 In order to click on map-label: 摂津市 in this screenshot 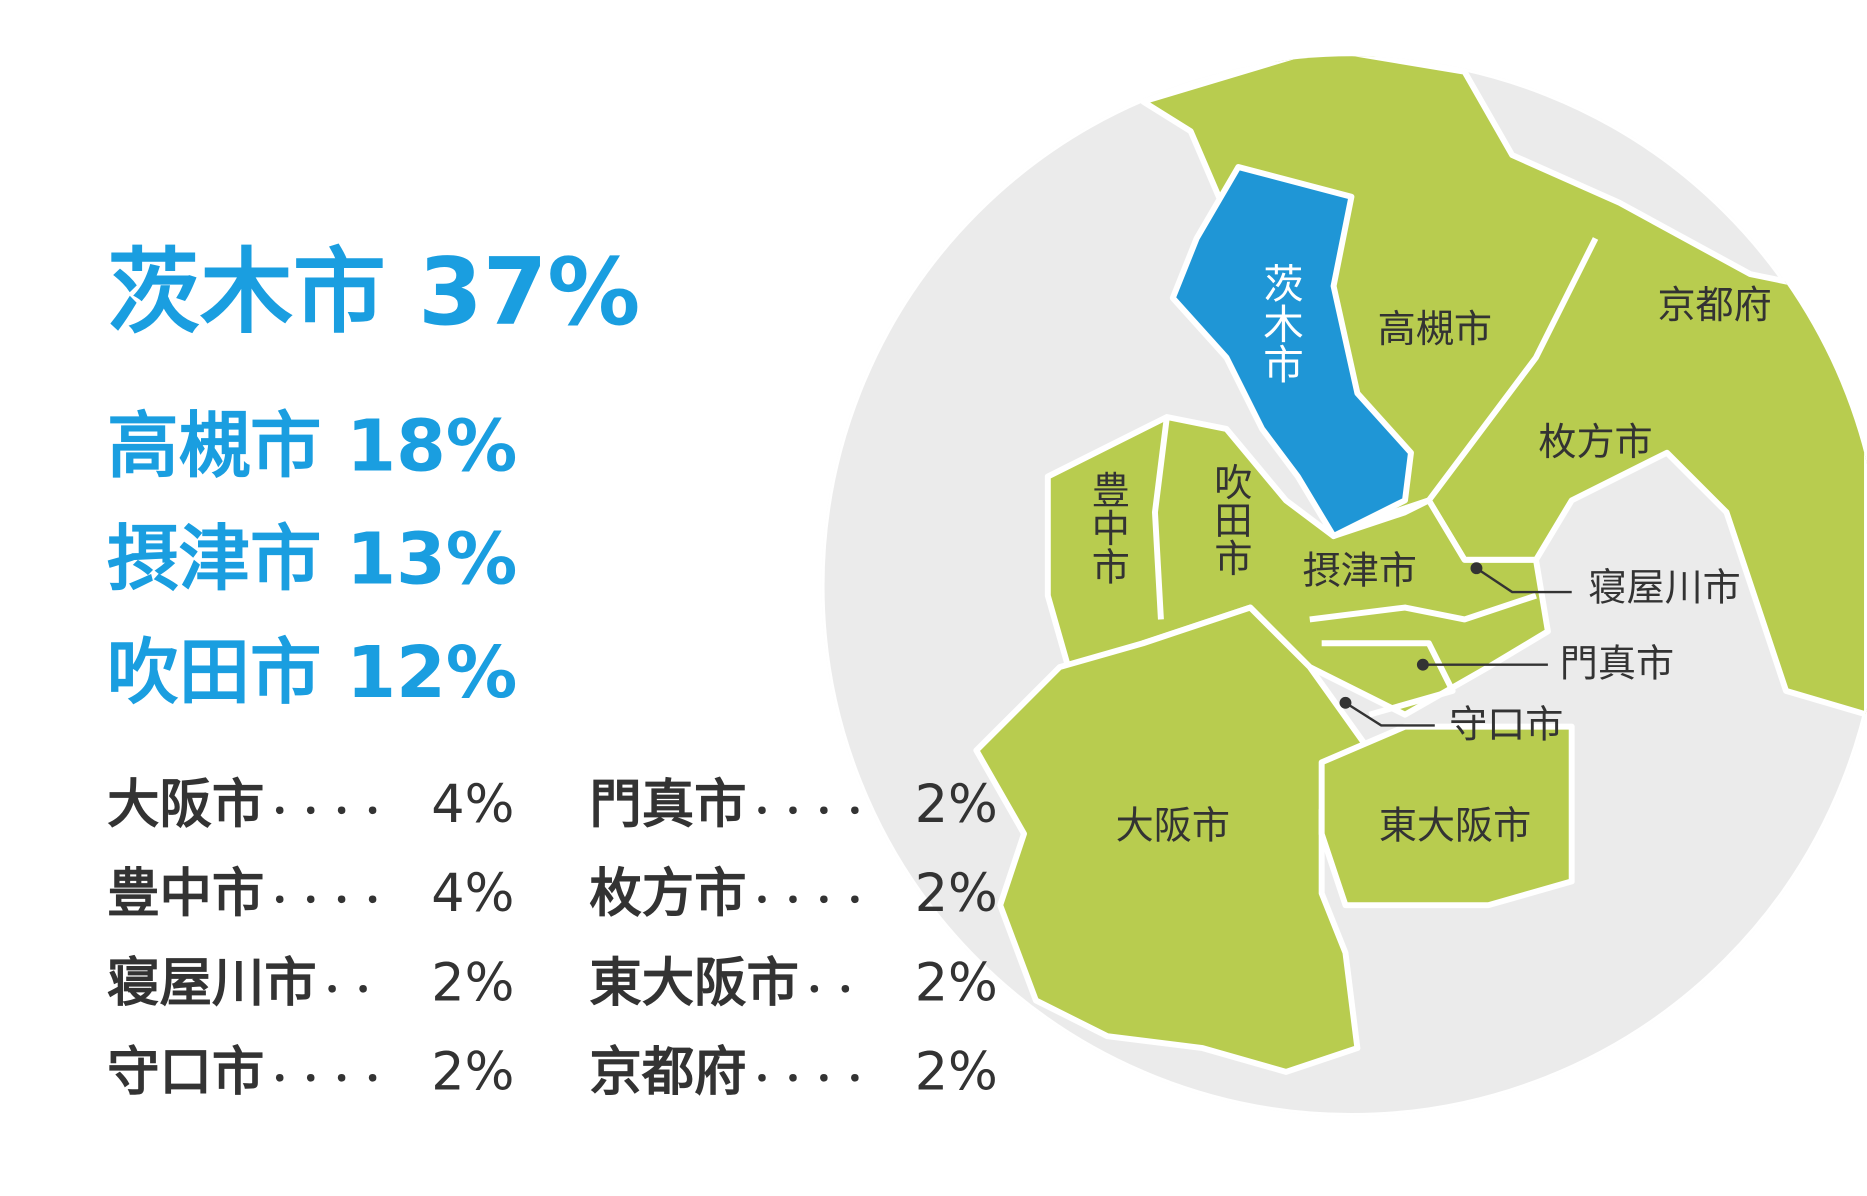, I will do `click(1360, 571)`.